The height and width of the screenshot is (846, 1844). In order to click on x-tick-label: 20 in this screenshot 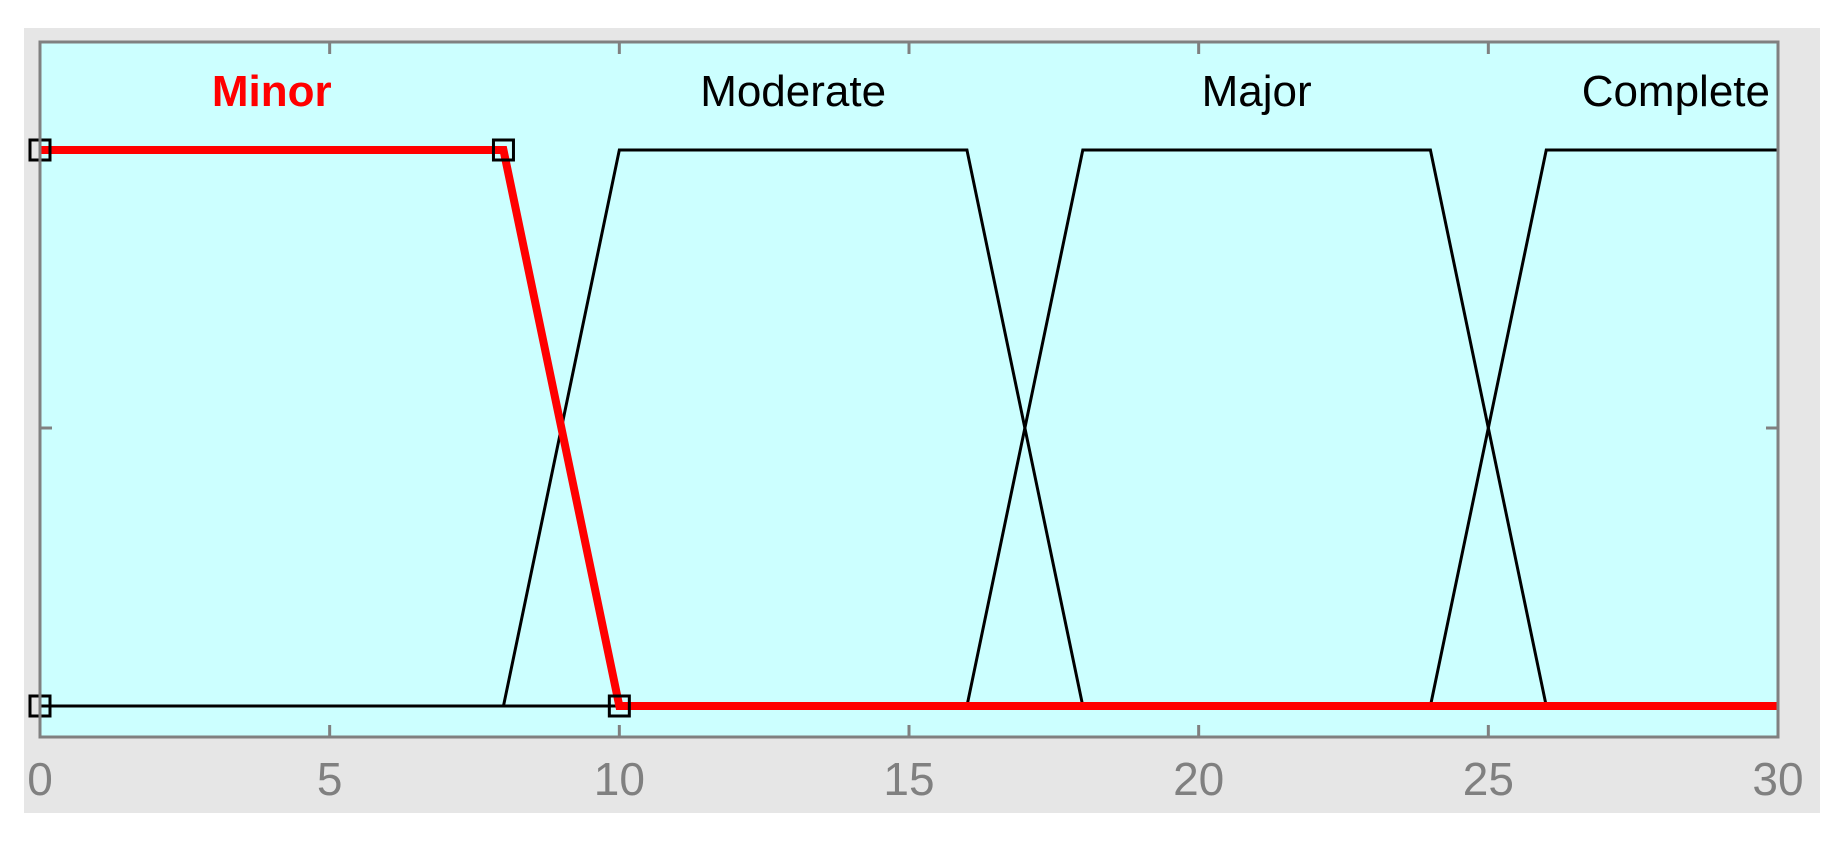, I will do `click(1198, 779)`.